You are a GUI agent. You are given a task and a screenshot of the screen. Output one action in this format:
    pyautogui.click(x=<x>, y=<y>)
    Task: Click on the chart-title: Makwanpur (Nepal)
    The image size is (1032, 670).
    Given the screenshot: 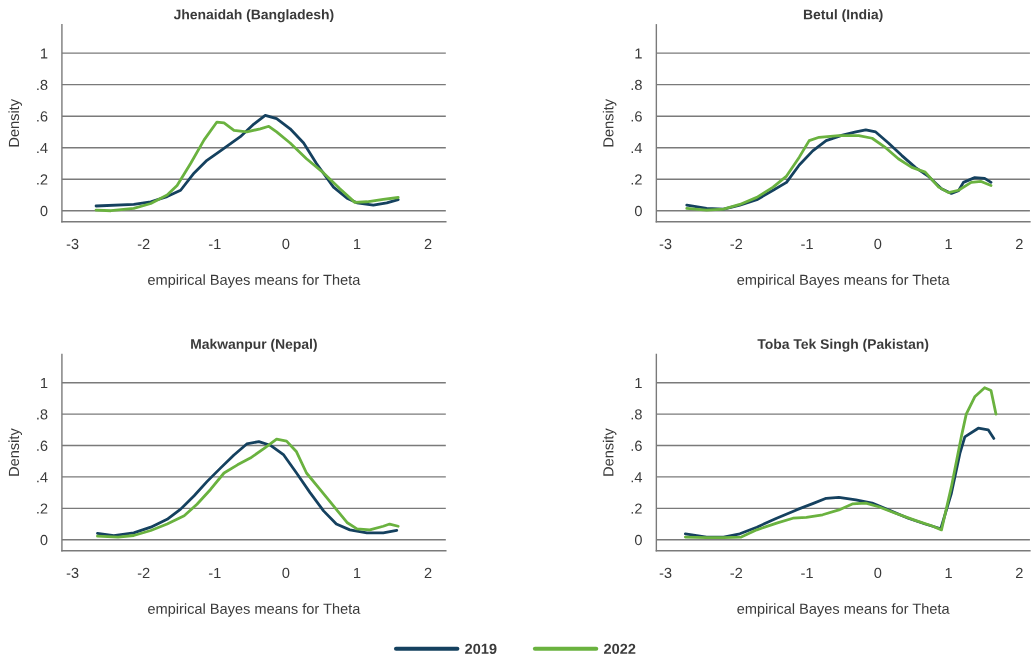 What is the action you would take?
    pyautogui.click(x=254, y=345)
    